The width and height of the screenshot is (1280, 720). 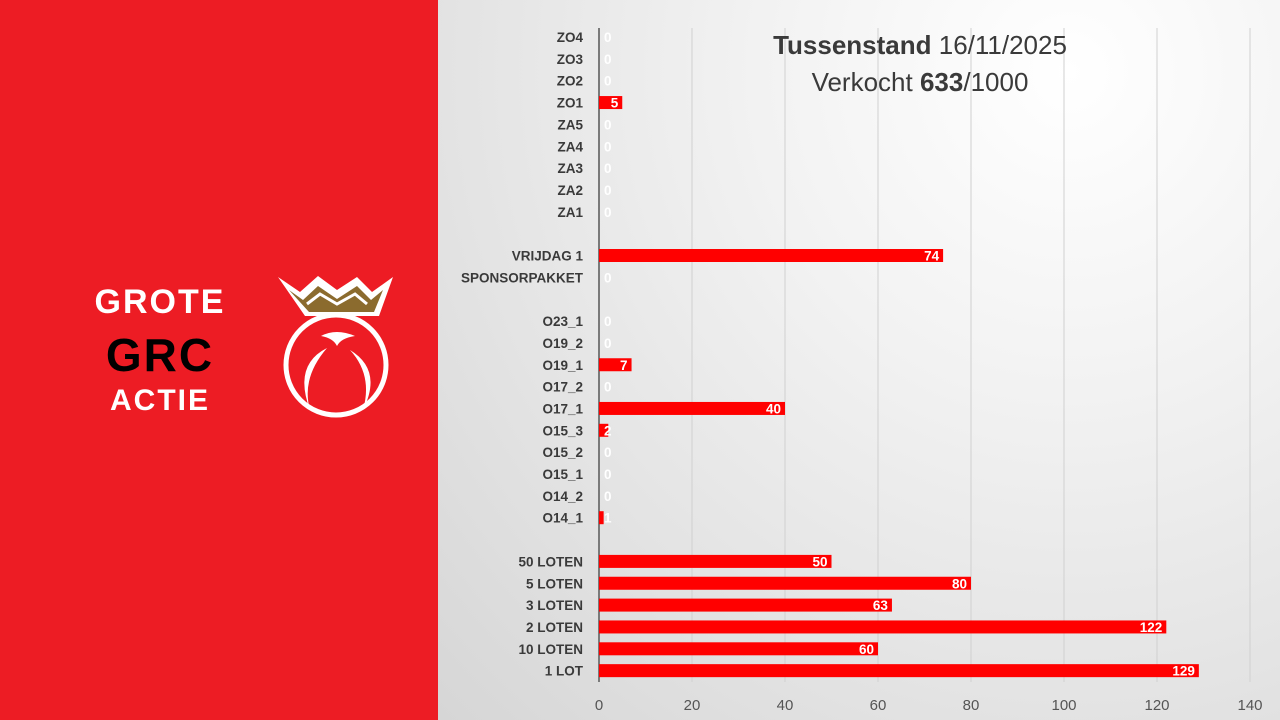 I want to click on x-tick-label: 100, so click(x=1063, y=705).